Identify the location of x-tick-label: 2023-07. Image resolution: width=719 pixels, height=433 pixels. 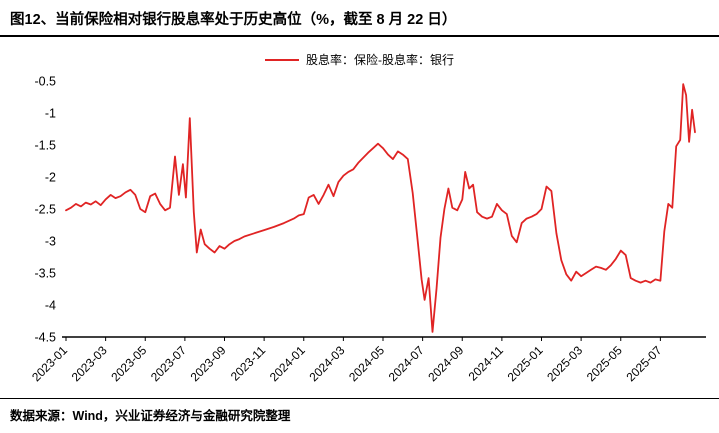
(168, 363).